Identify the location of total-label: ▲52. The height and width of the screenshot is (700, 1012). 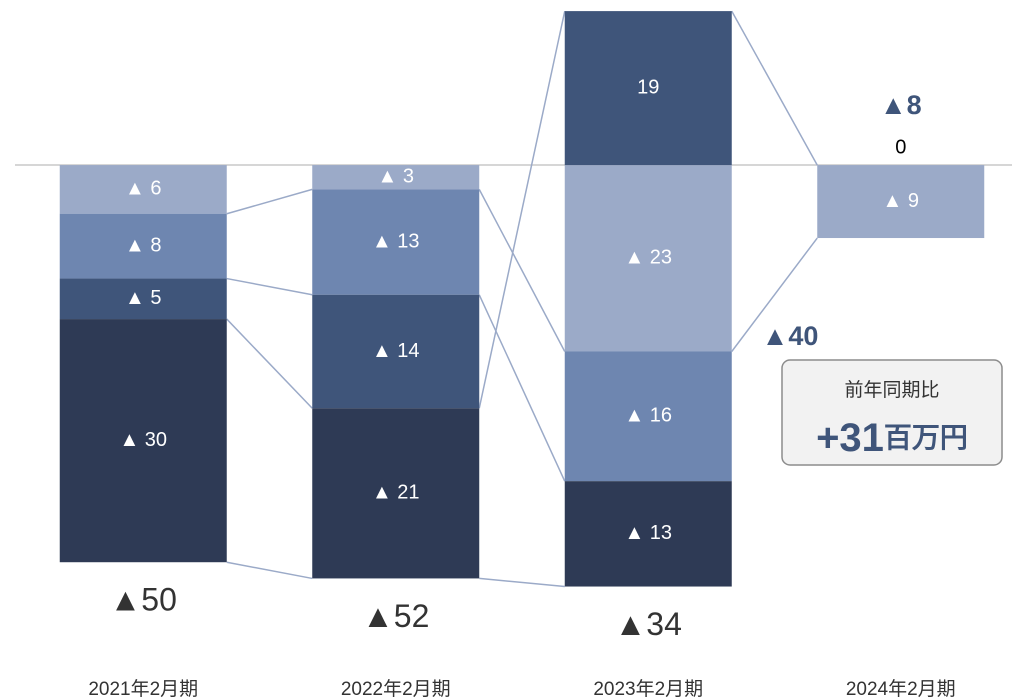
(395, 616).